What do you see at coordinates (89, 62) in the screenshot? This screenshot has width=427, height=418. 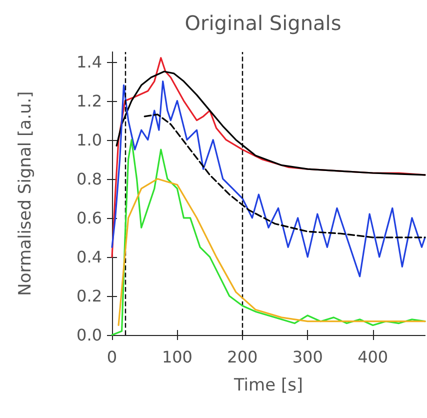 I see `y-tick-label: 1.4` at bounding box center [89, 62].